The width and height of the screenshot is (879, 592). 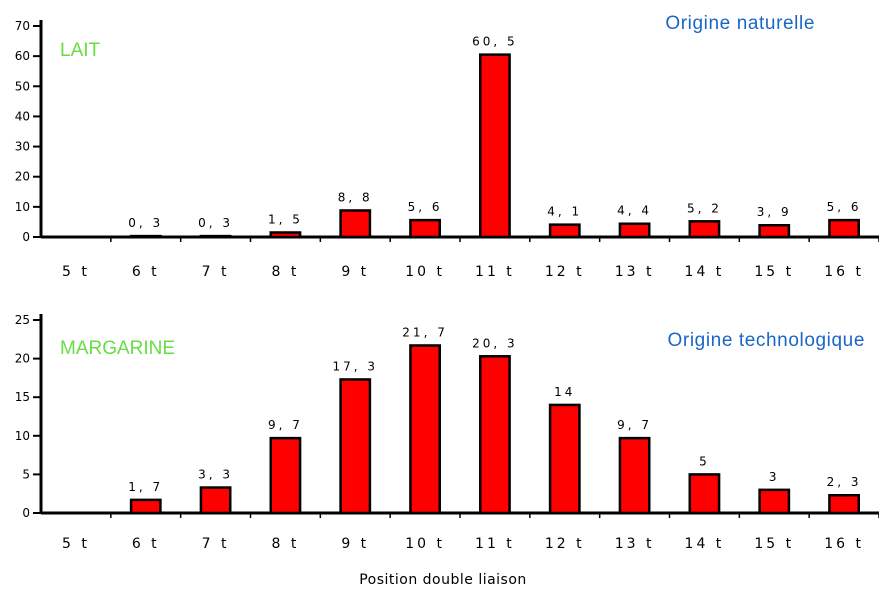 What do you see at coordinates (740, 23) in the screenshot?
I see `origin-label: Origine naturelle` at bounding box center [740, 23].